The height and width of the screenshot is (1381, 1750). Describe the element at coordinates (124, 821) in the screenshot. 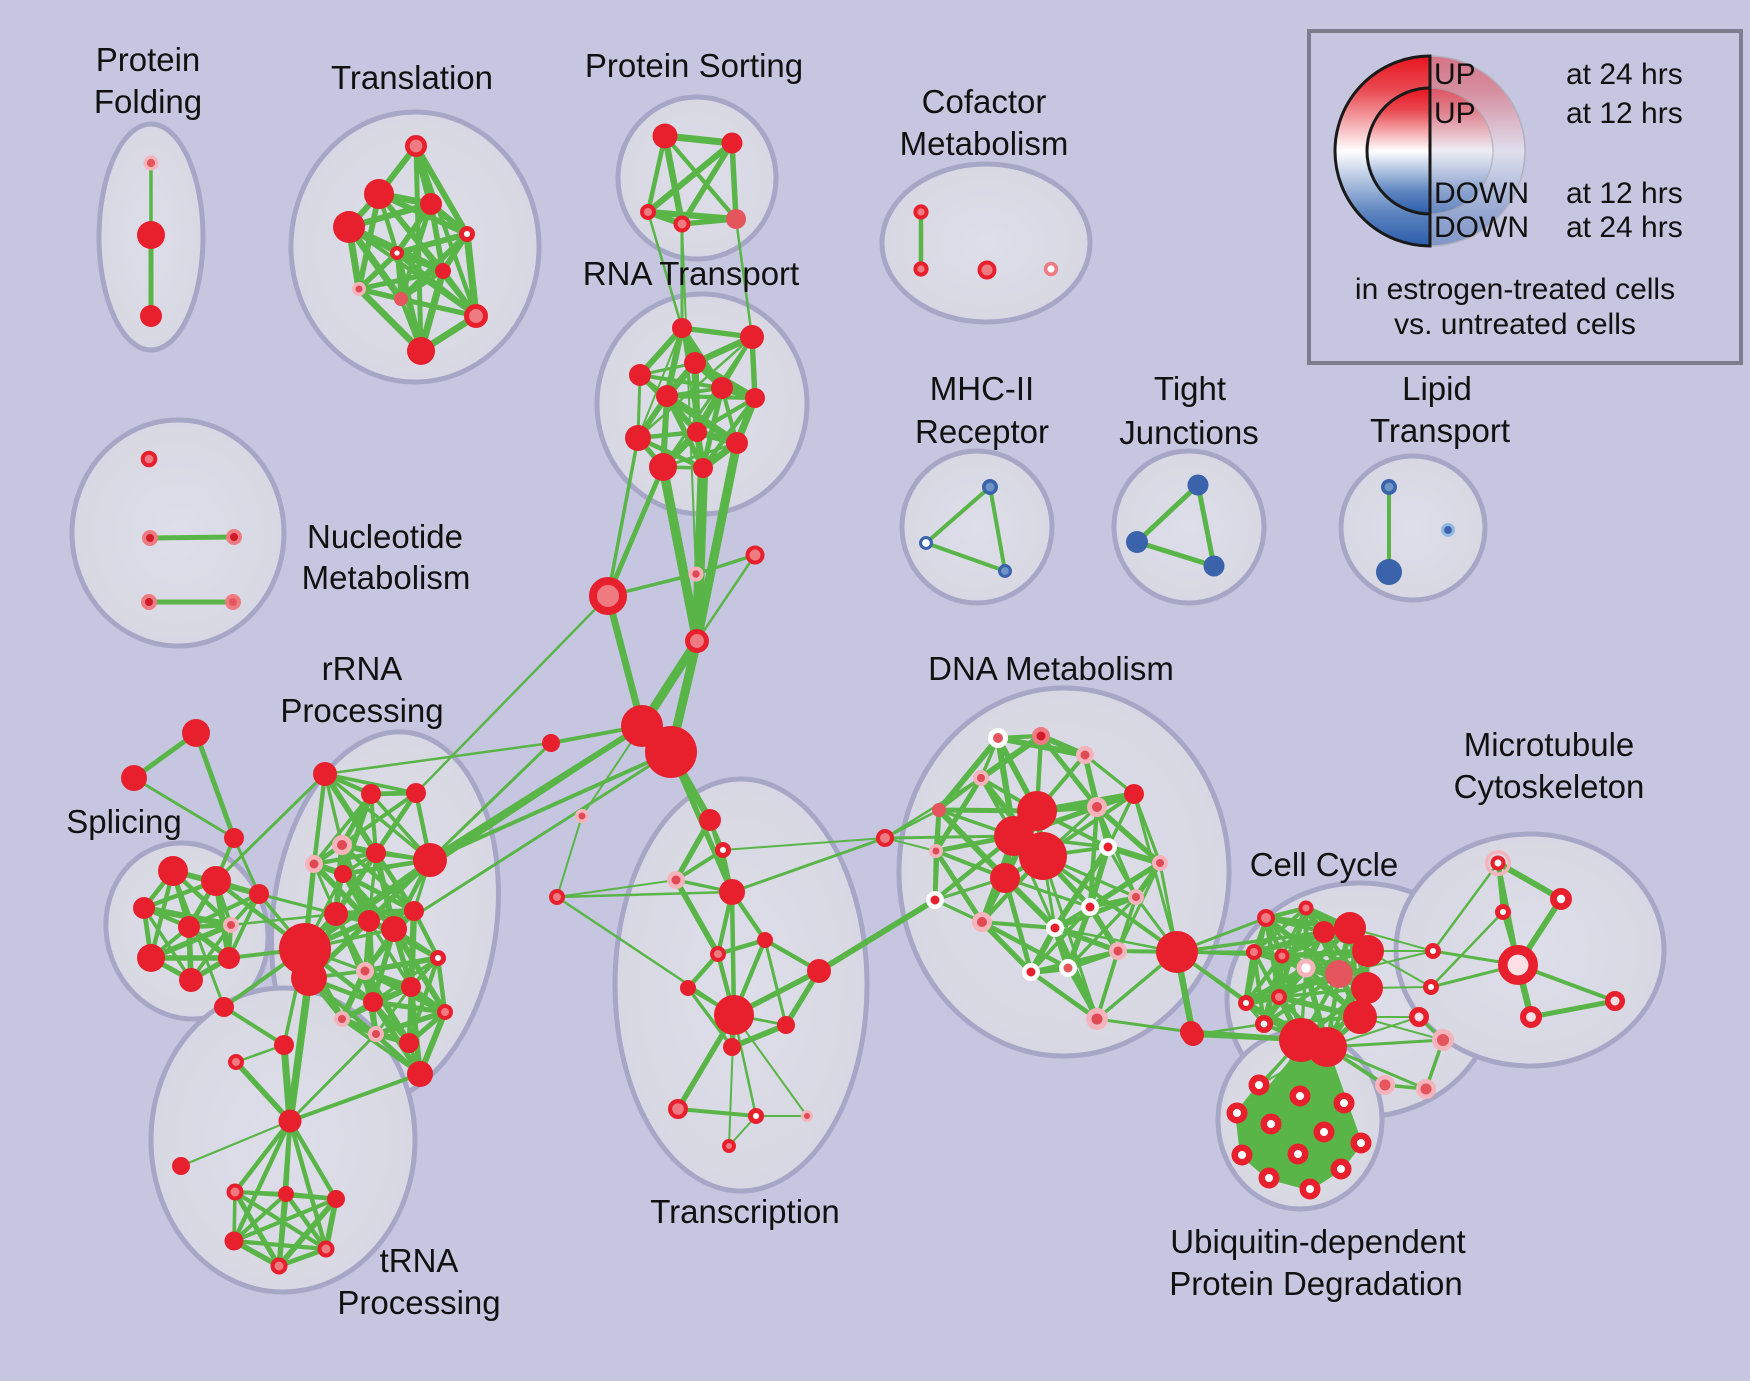

I see `svg-text: Splicing` at that location.